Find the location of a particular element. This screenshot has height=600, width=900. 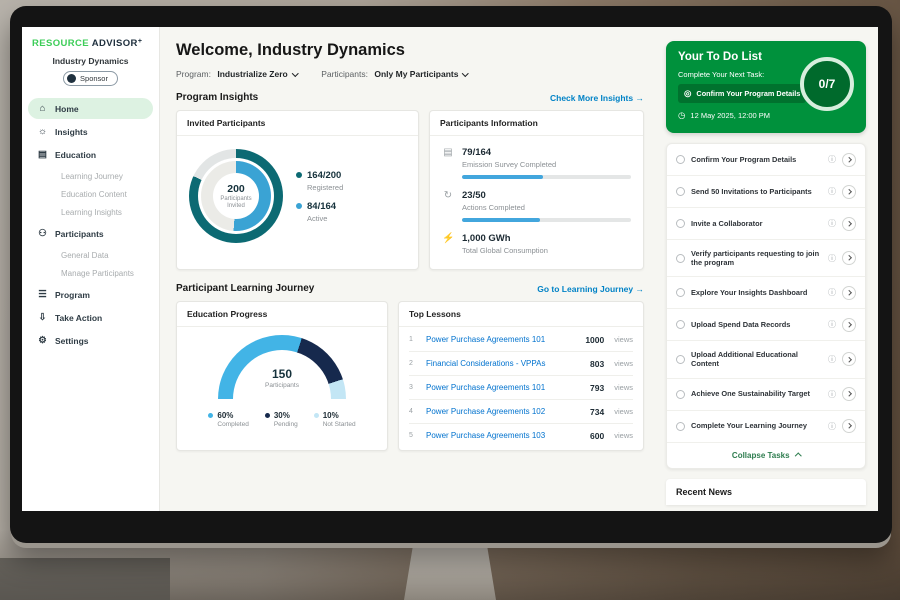

learning-journey-title: Participant Learning Journey is located at coordinates (245, 288).